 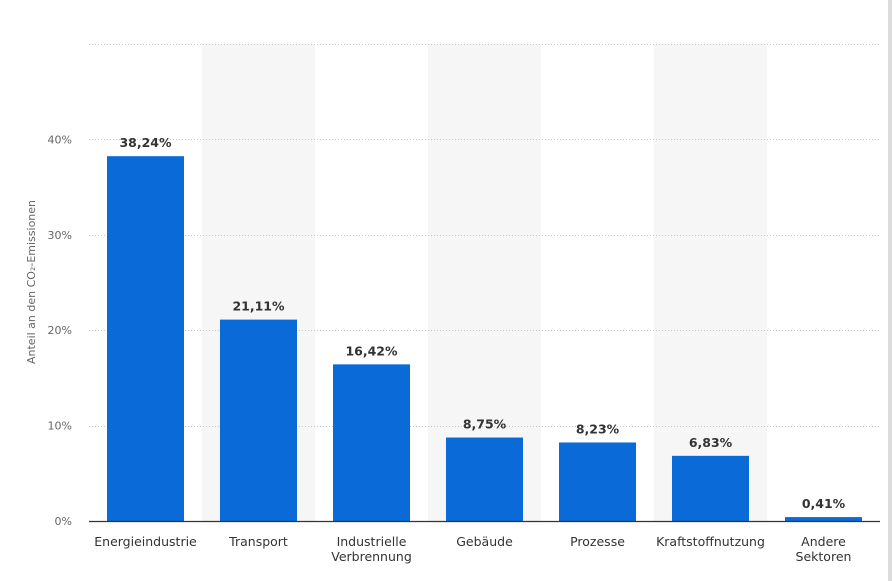 I want to click on bar-value-label: 16,42%, so click(x=371, y=350).